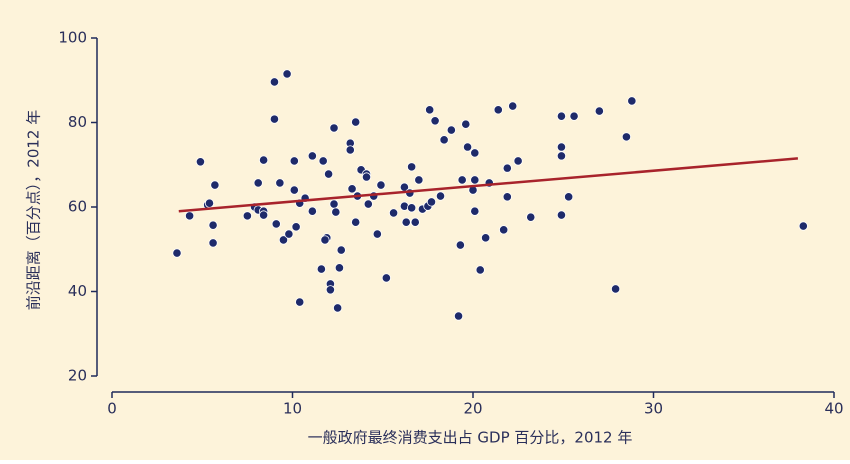 The image size is (850, 464). Describe the element at coordinates (470, 438) in the screenshot. I see `x-axis-label: 一般政府最终消费支出占 GDP 百分比，2012 年` at that location.